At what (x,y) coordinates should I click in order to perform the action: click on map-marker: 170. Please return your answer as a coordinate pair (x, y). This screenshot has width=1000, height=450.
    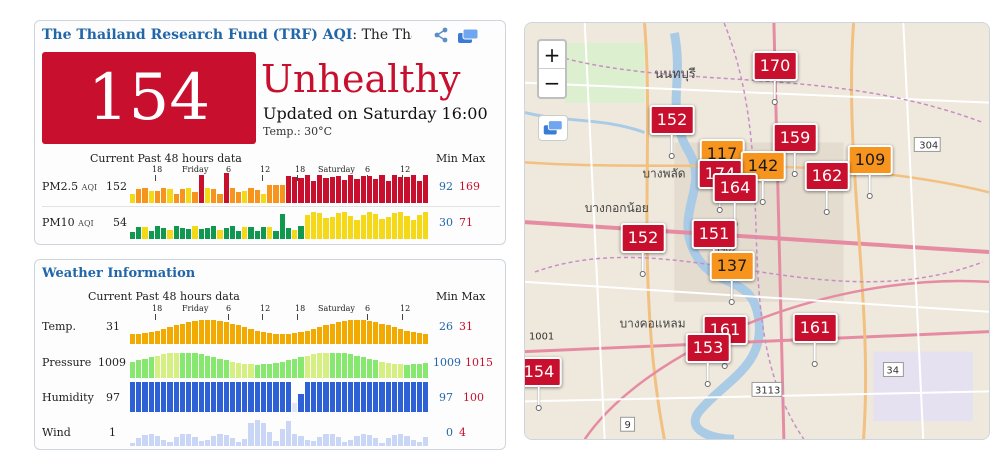
    Looking at the image, I should click on (775, 78).